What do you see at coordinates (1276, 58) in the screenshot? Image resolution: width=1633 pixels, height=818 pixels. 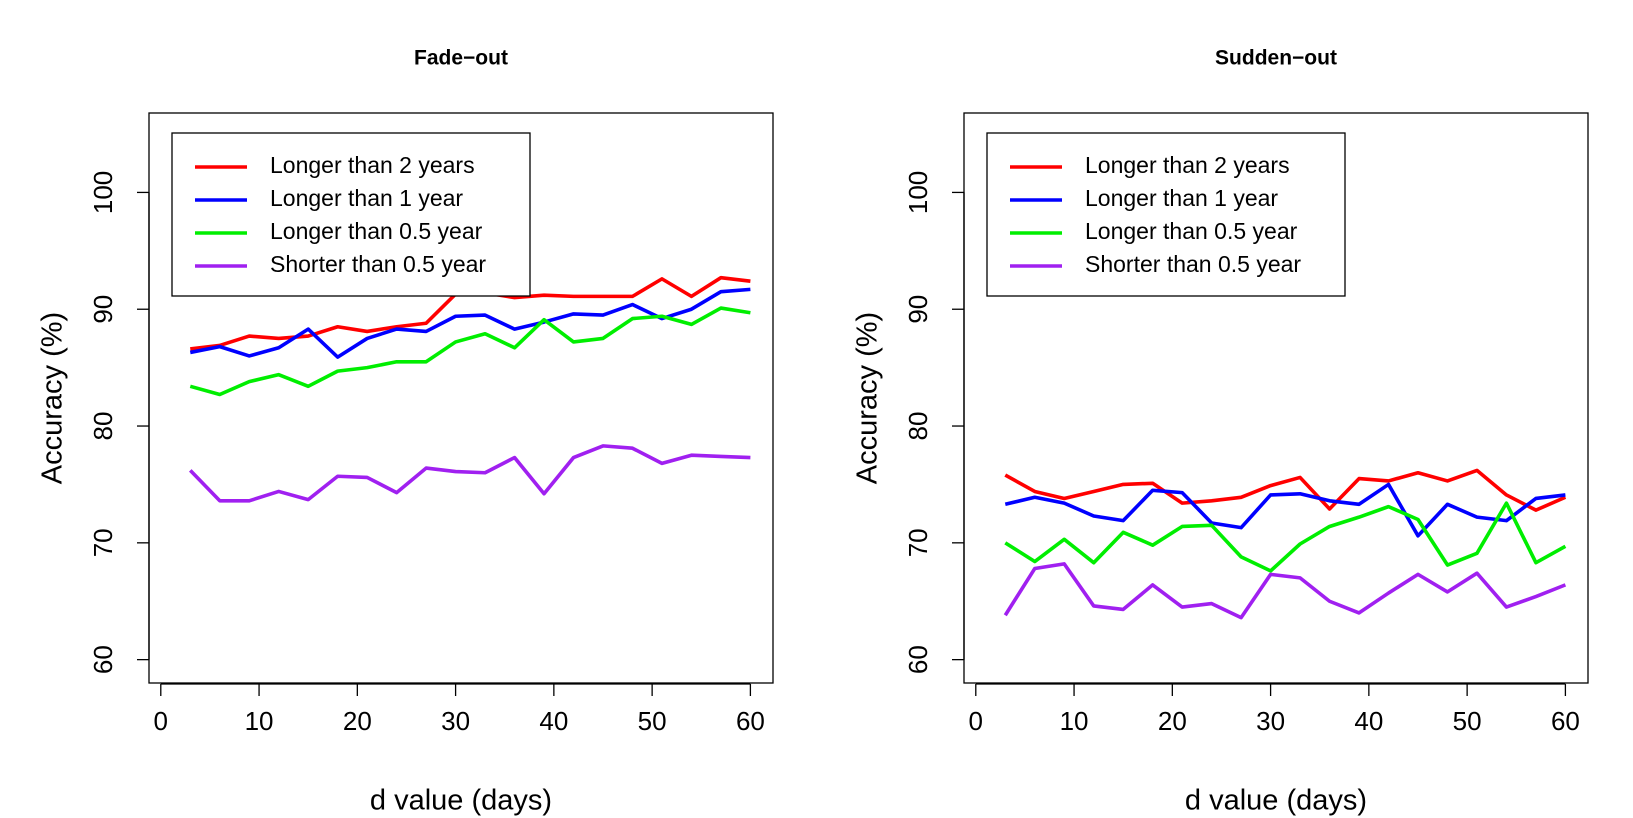 I see `chart-title: Sudden−out` at bounding box center [1276, 58].